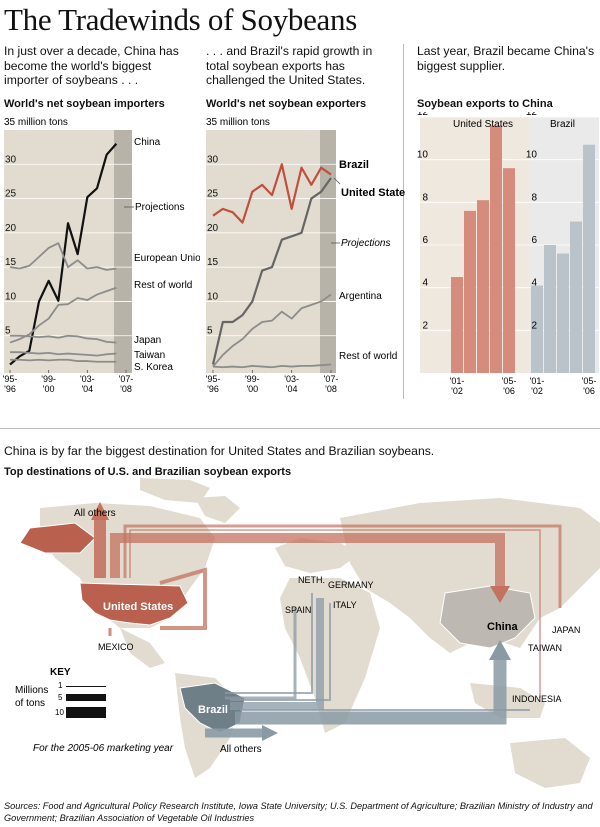  I want to click on map-note-text: For the 2005-06 marketing year, so click(103, 748).